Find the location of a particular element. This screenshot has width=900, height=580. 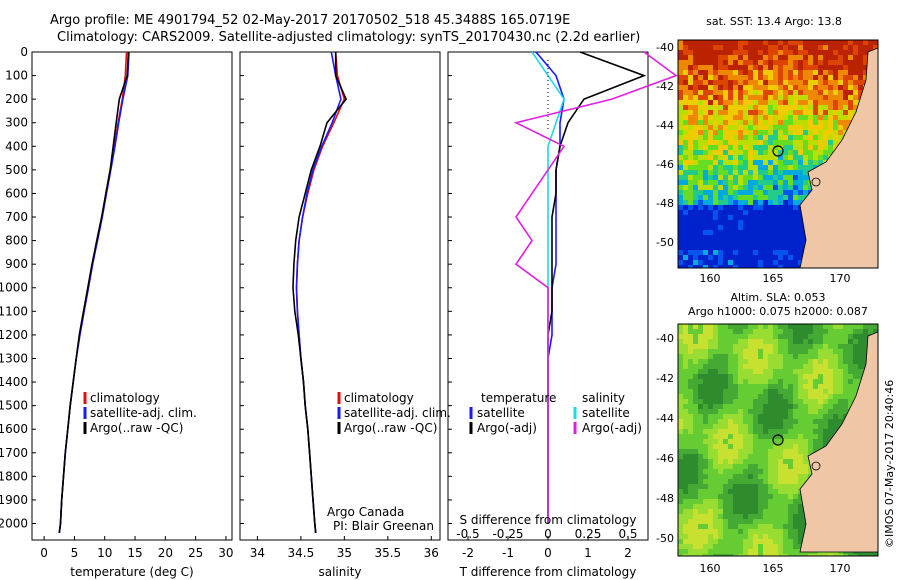

credit-line-2: PI: Blair Greenan is located at coordinates (383, 526).